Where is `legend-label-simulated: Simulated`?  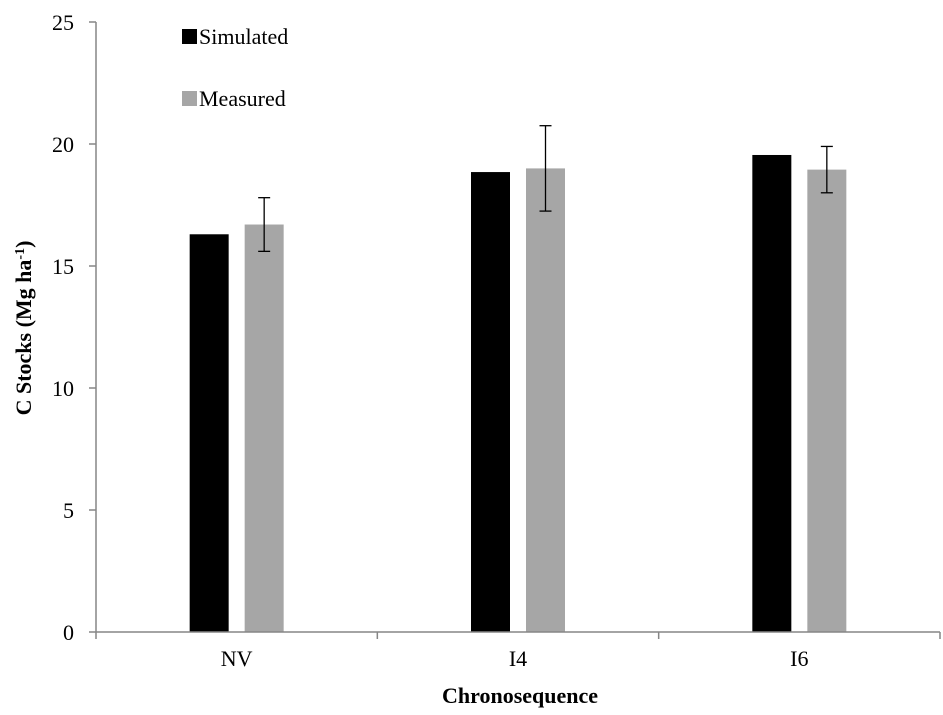
legend-label-simulated: Simulated is located at coordinates (243, 36).